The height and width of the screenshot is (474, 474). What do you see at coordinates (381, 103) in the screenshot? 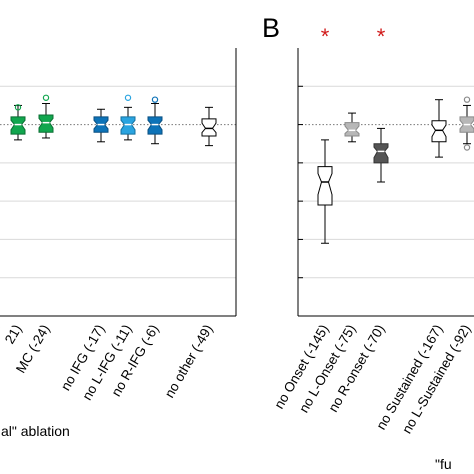
I see `box-3: *` at bounding box center [381, 103].